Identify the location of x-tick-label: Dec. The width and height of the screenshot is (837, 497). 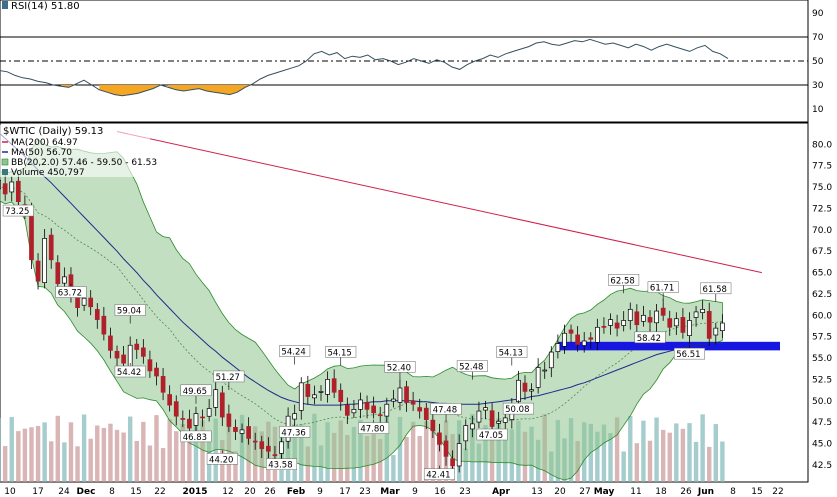
(86, 492).